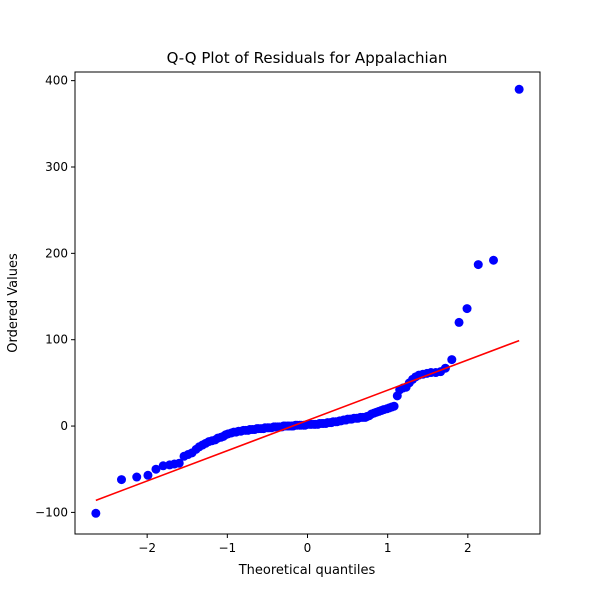  What do you see at coordinates (227, 548) in the screenshot?
I see `x-tick-label: −1` at bounding box center [227, 548].